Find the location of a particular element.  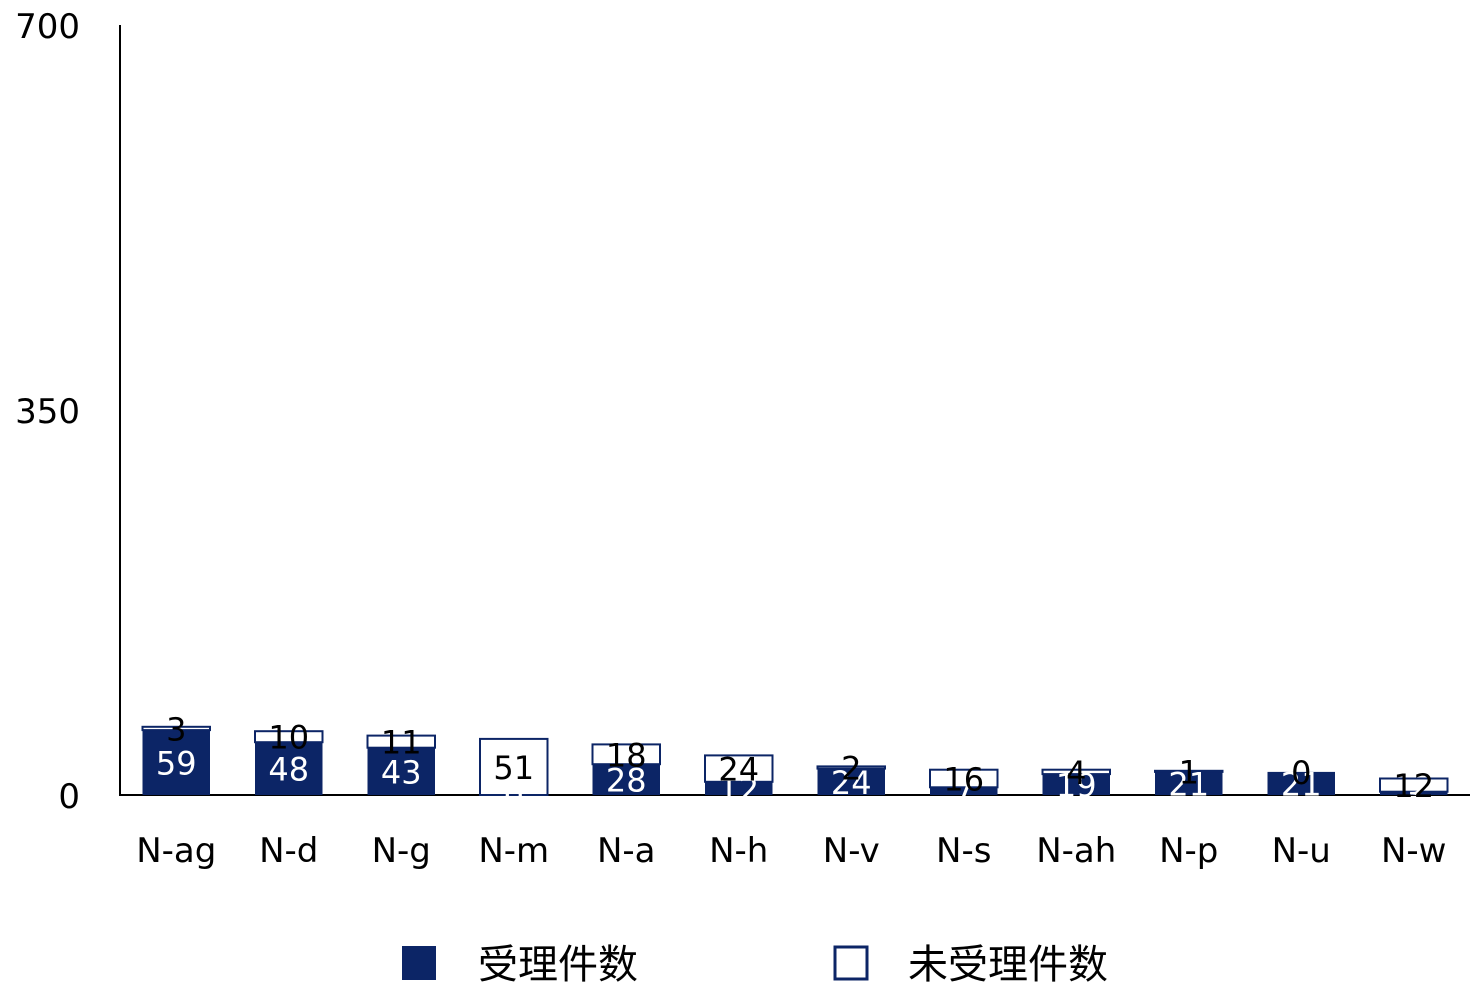

data-label-accepted: 59 is located at coordinates (176, 764).